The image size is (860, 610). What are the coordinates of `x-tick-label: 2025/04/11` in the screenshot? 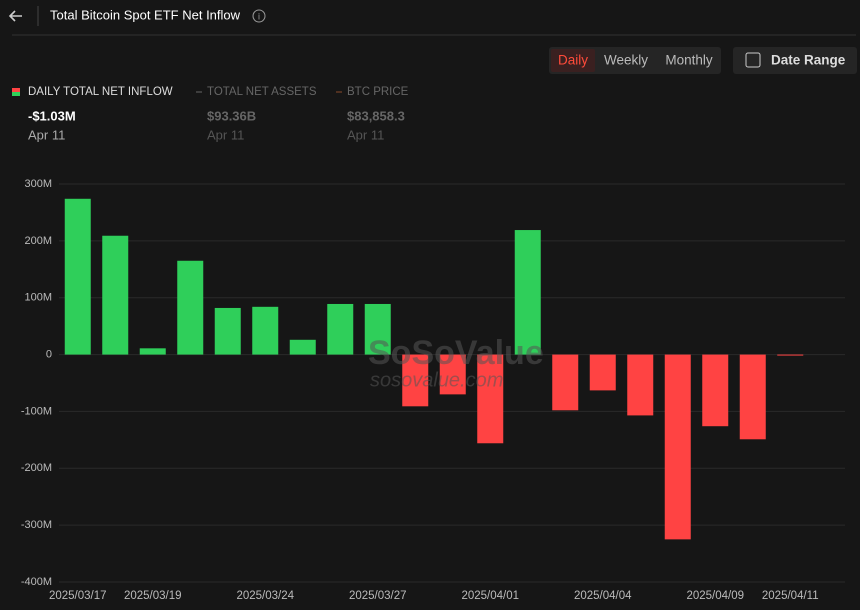 It's located at (790, 596).